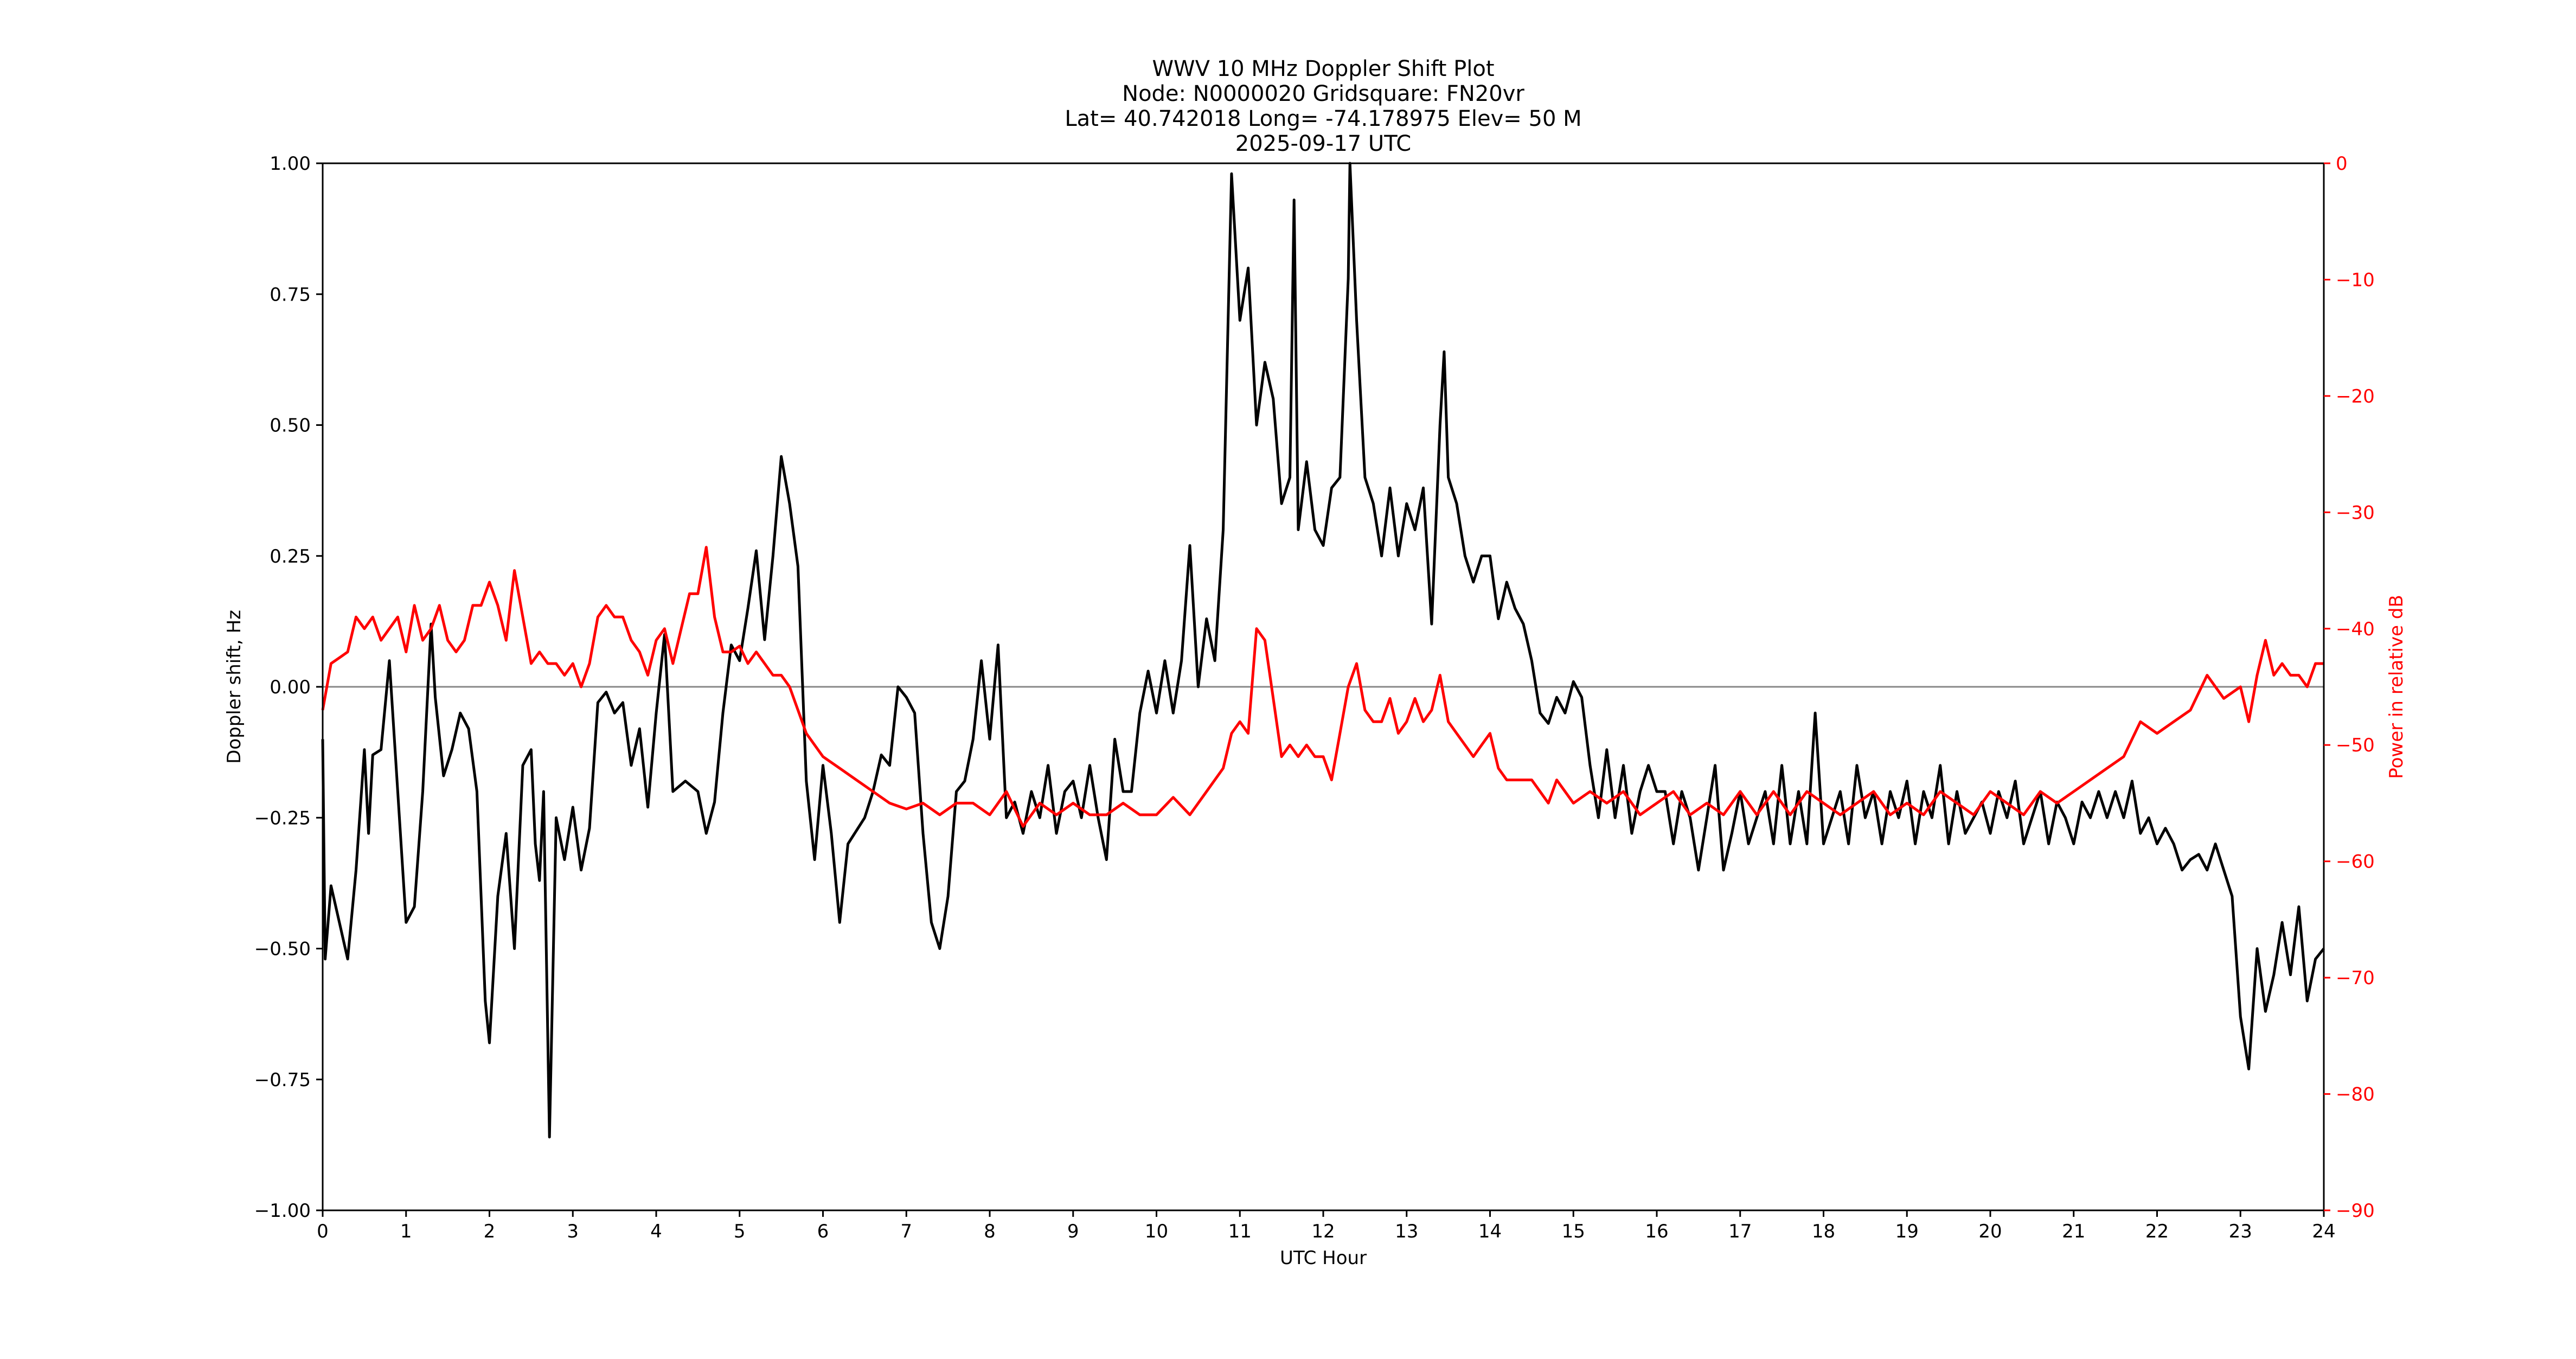  Describe the element at coordinates (2240, 1231) in the screenshot. I see `x-tick-label: 23` at that location.